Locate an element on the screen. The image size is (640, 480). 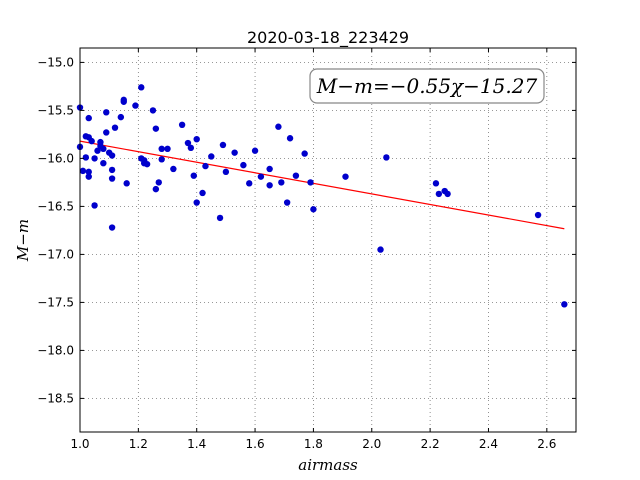
x-tick-label: 1.4 is located at coordinates (196, 444).